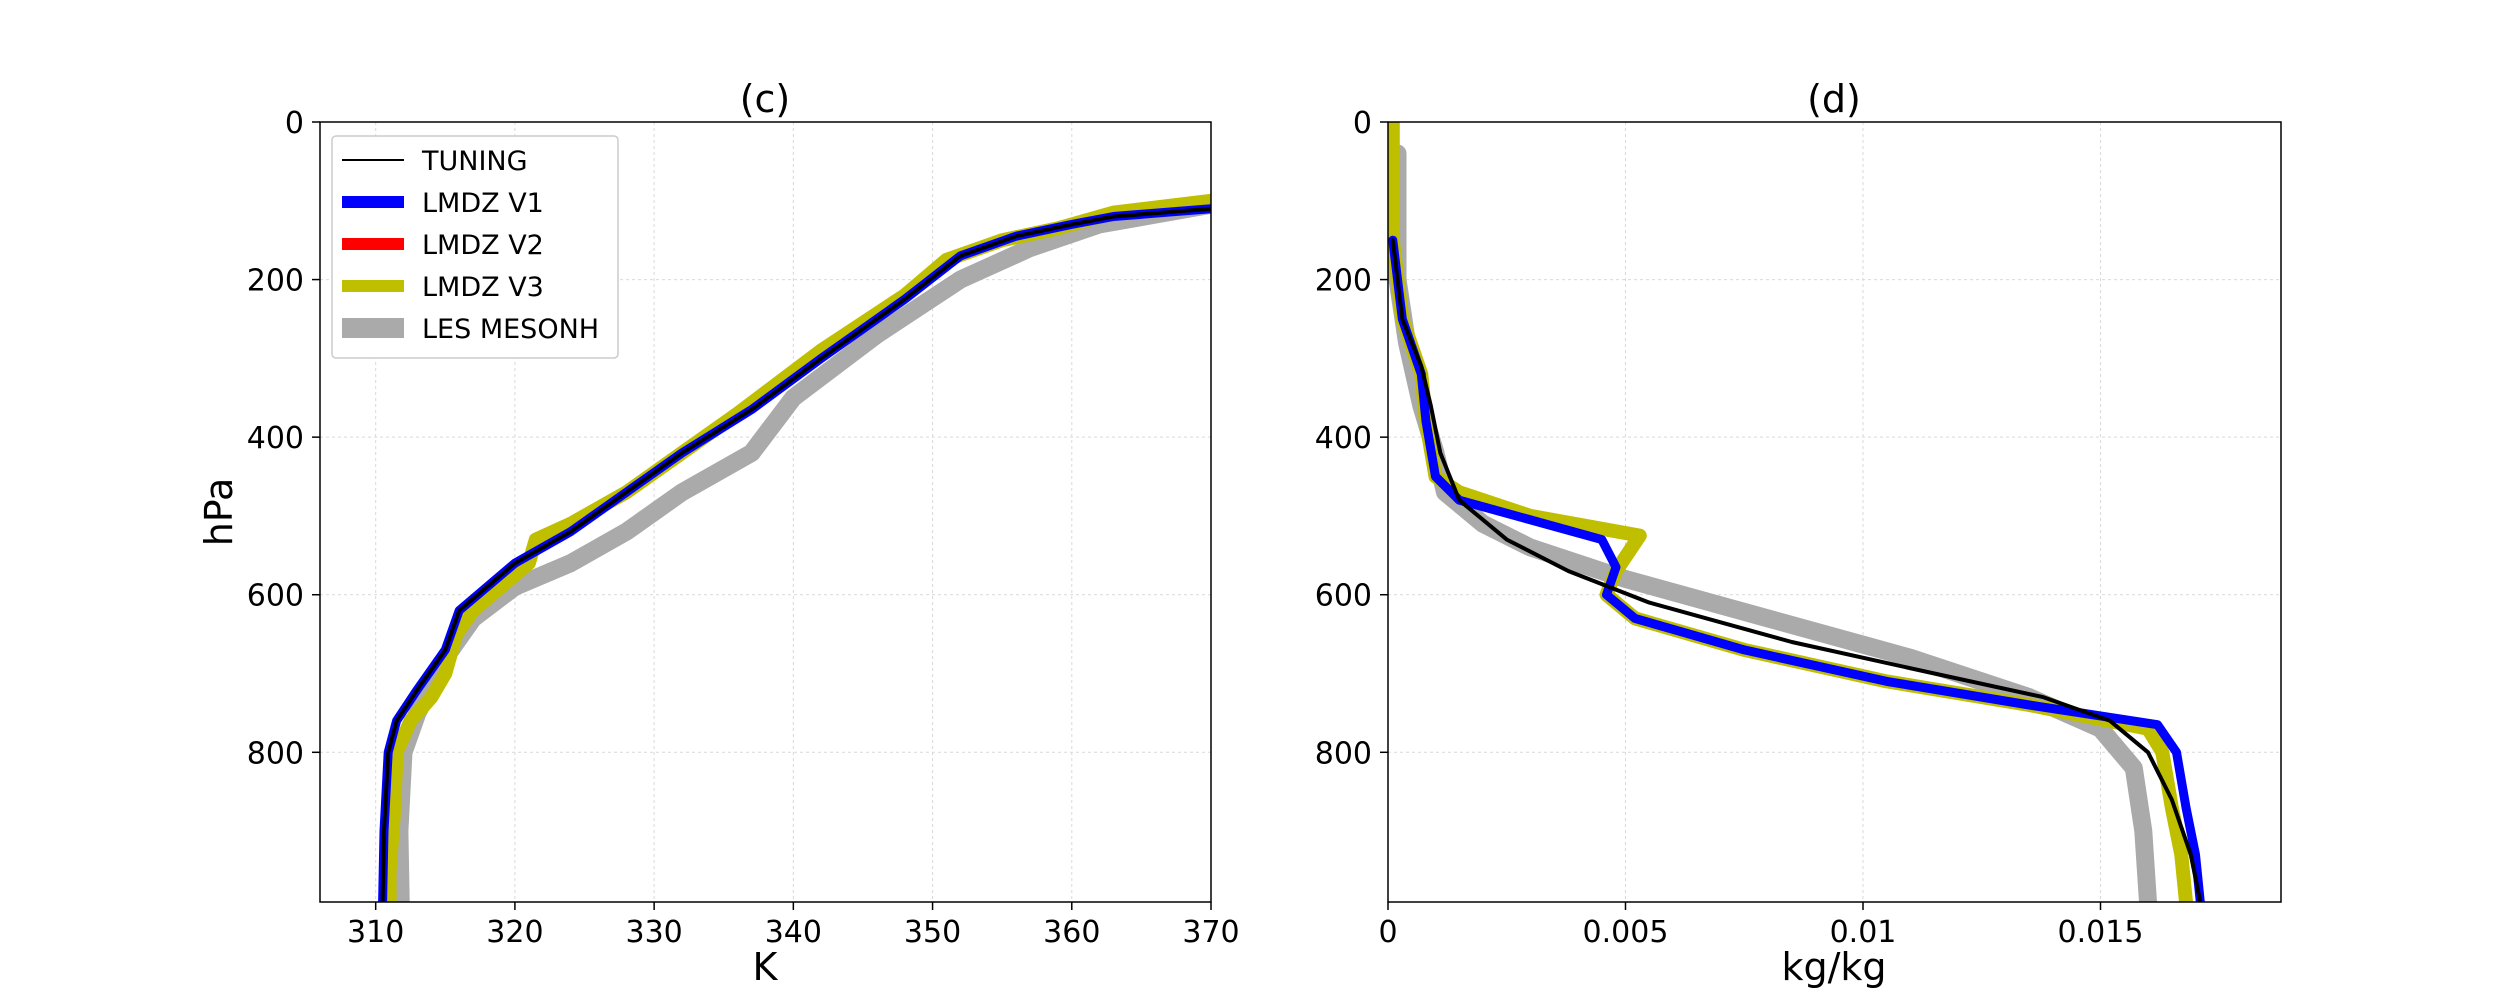  Describe the element at coordinates (766, 967) in the screenshot. I see `x-axis-label: K` at that location.